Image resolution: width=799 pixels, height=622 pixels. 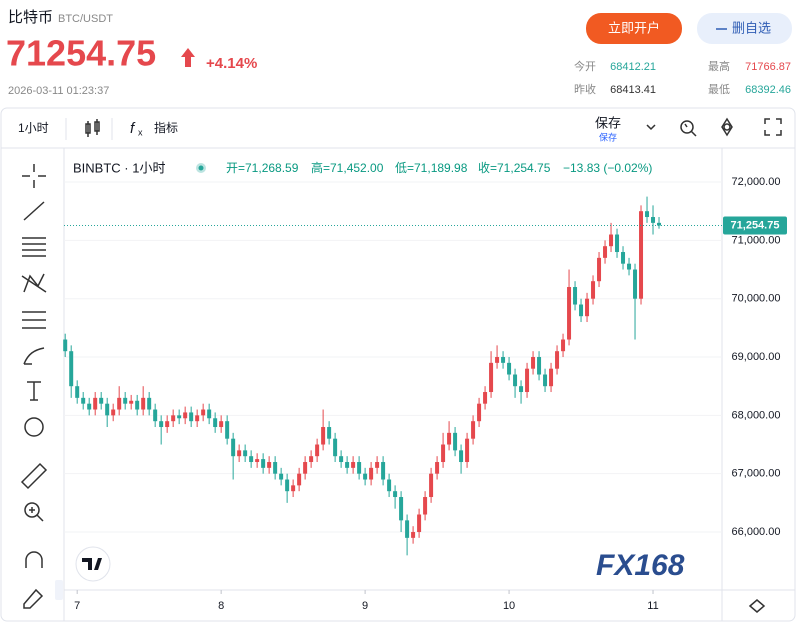 What do you see at coordinates (221, 606) in the screenshot?
I see `x-tick-label: 8` at bounding box center [221, 606].